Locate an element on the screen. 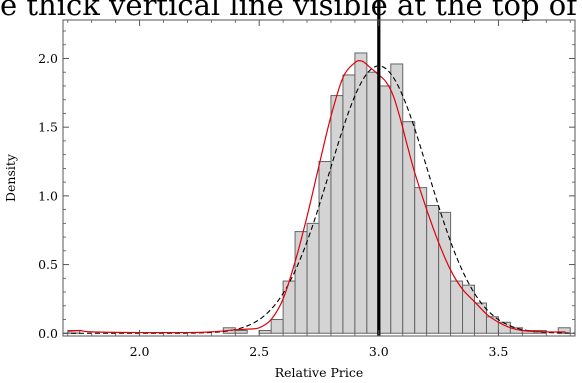  y-tick-label-4: 2.0 is located at coordinates (48, 58).